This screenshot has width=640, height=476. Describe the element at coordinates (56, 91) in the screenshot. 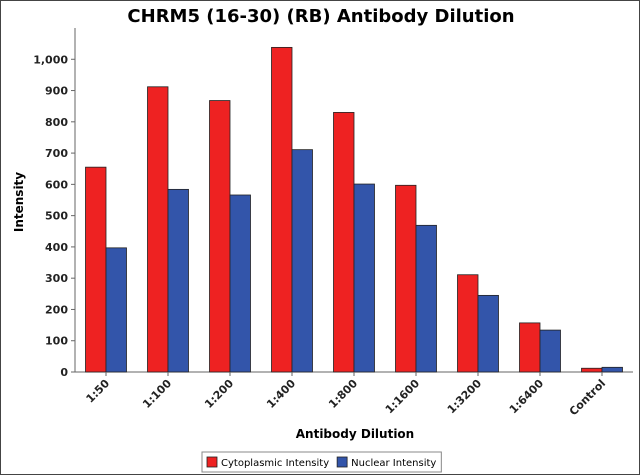

I see `y-tick-label: 900` at that location.